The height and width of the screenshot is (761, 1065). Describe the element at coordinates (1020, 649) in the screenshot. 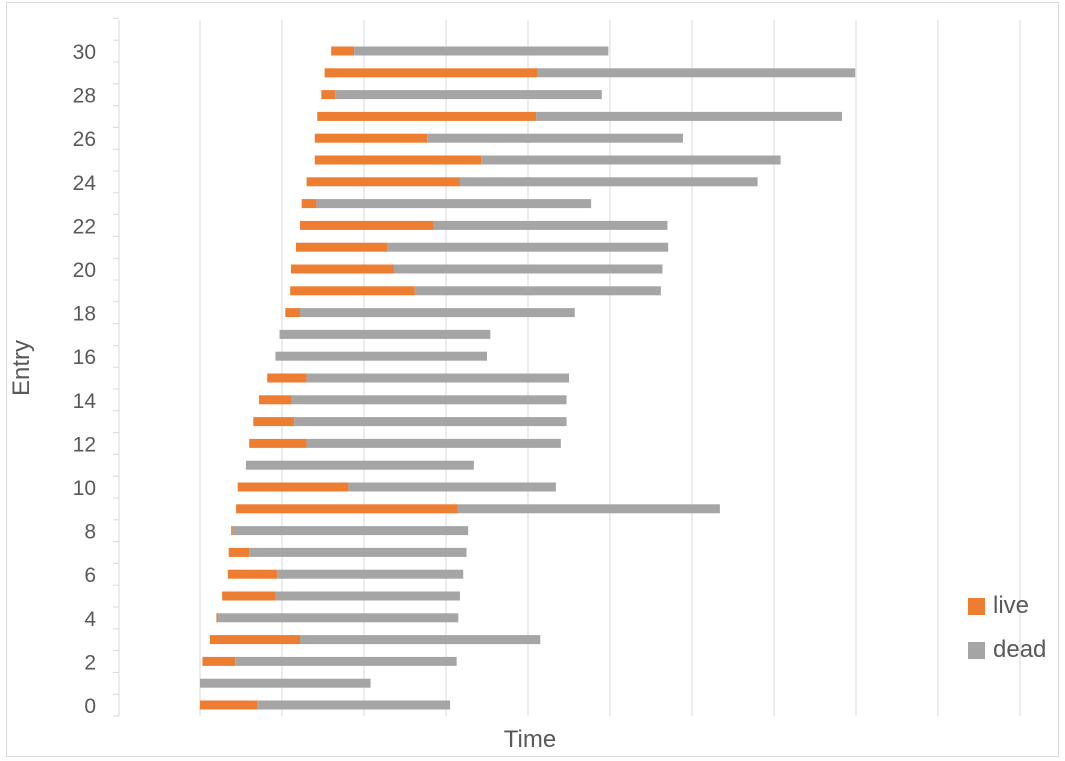

I see `legend-label-dead: dead` at that location.